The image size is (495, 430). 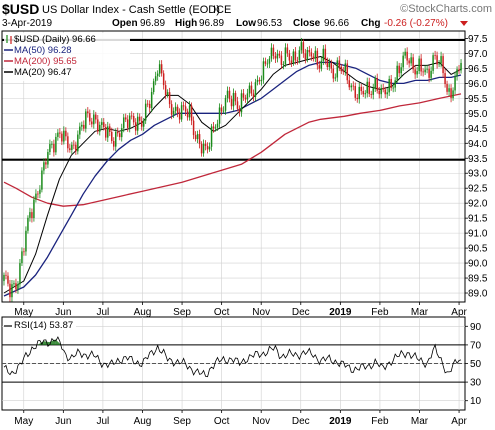 I want to click on bottom-x-tick-label: Nov, so click(x=261, y=421).